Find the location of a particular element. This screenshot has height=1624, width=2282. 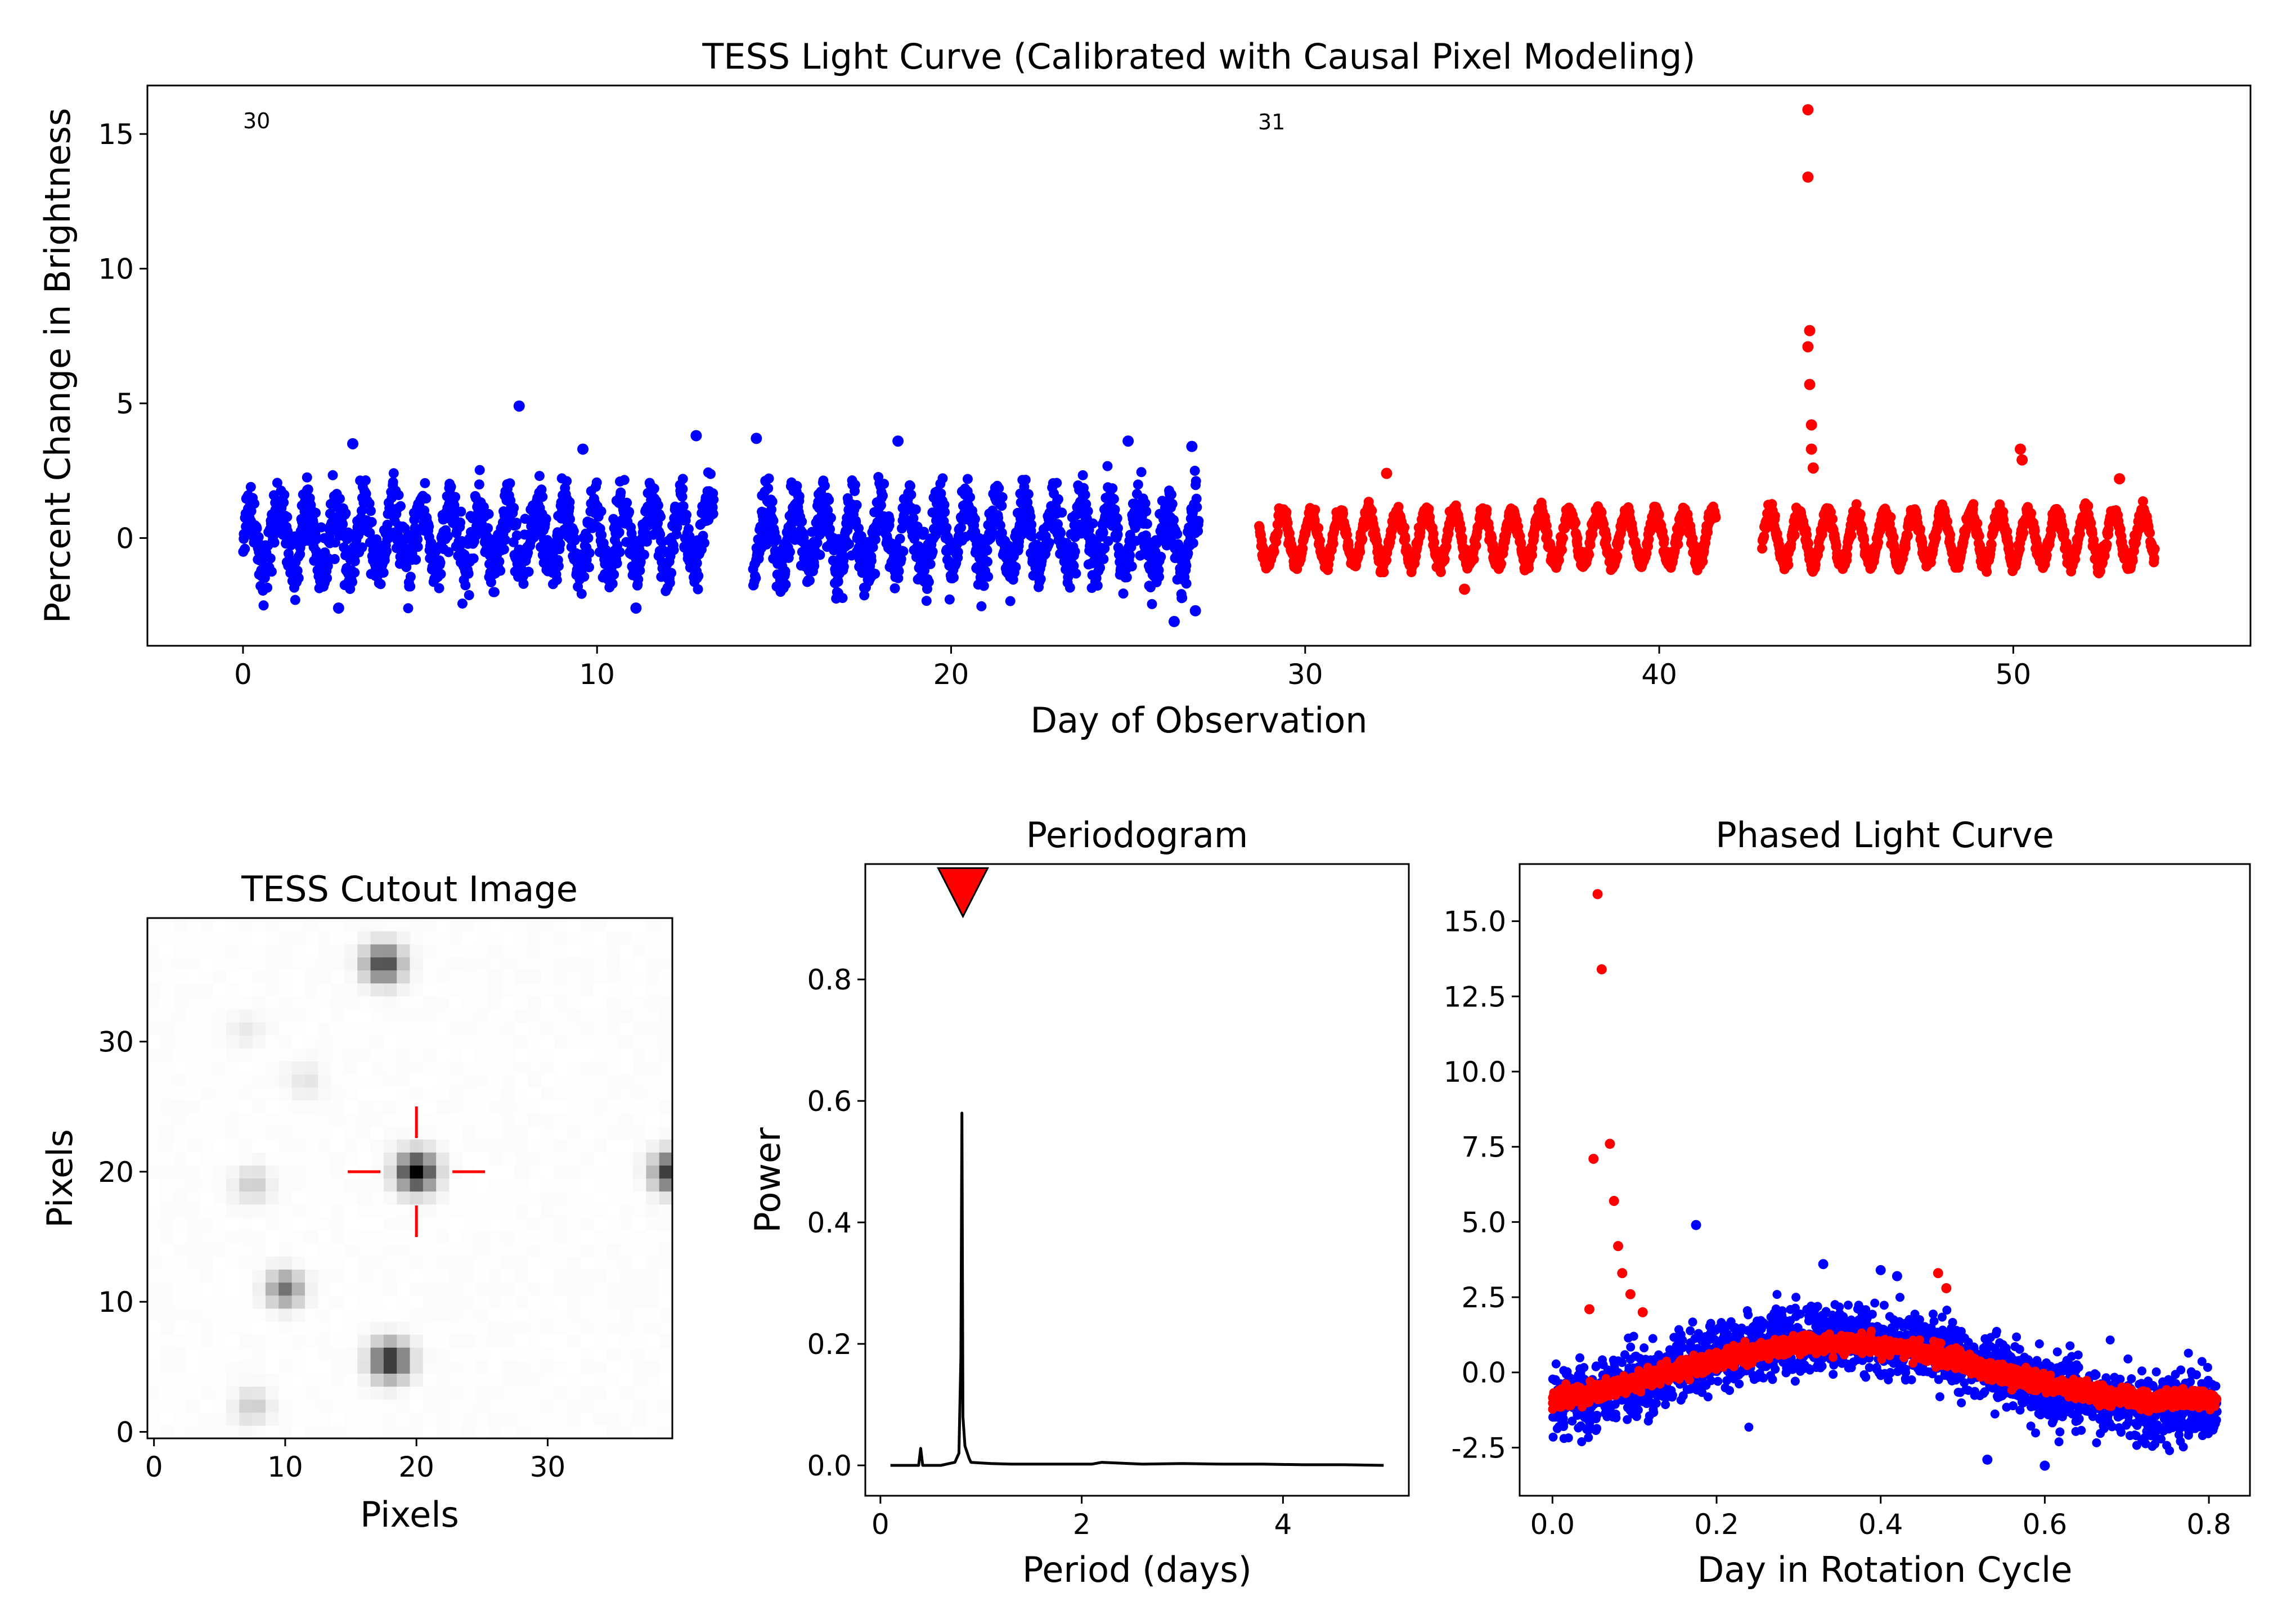

cutout-image is located at coordinates (410, 1178).